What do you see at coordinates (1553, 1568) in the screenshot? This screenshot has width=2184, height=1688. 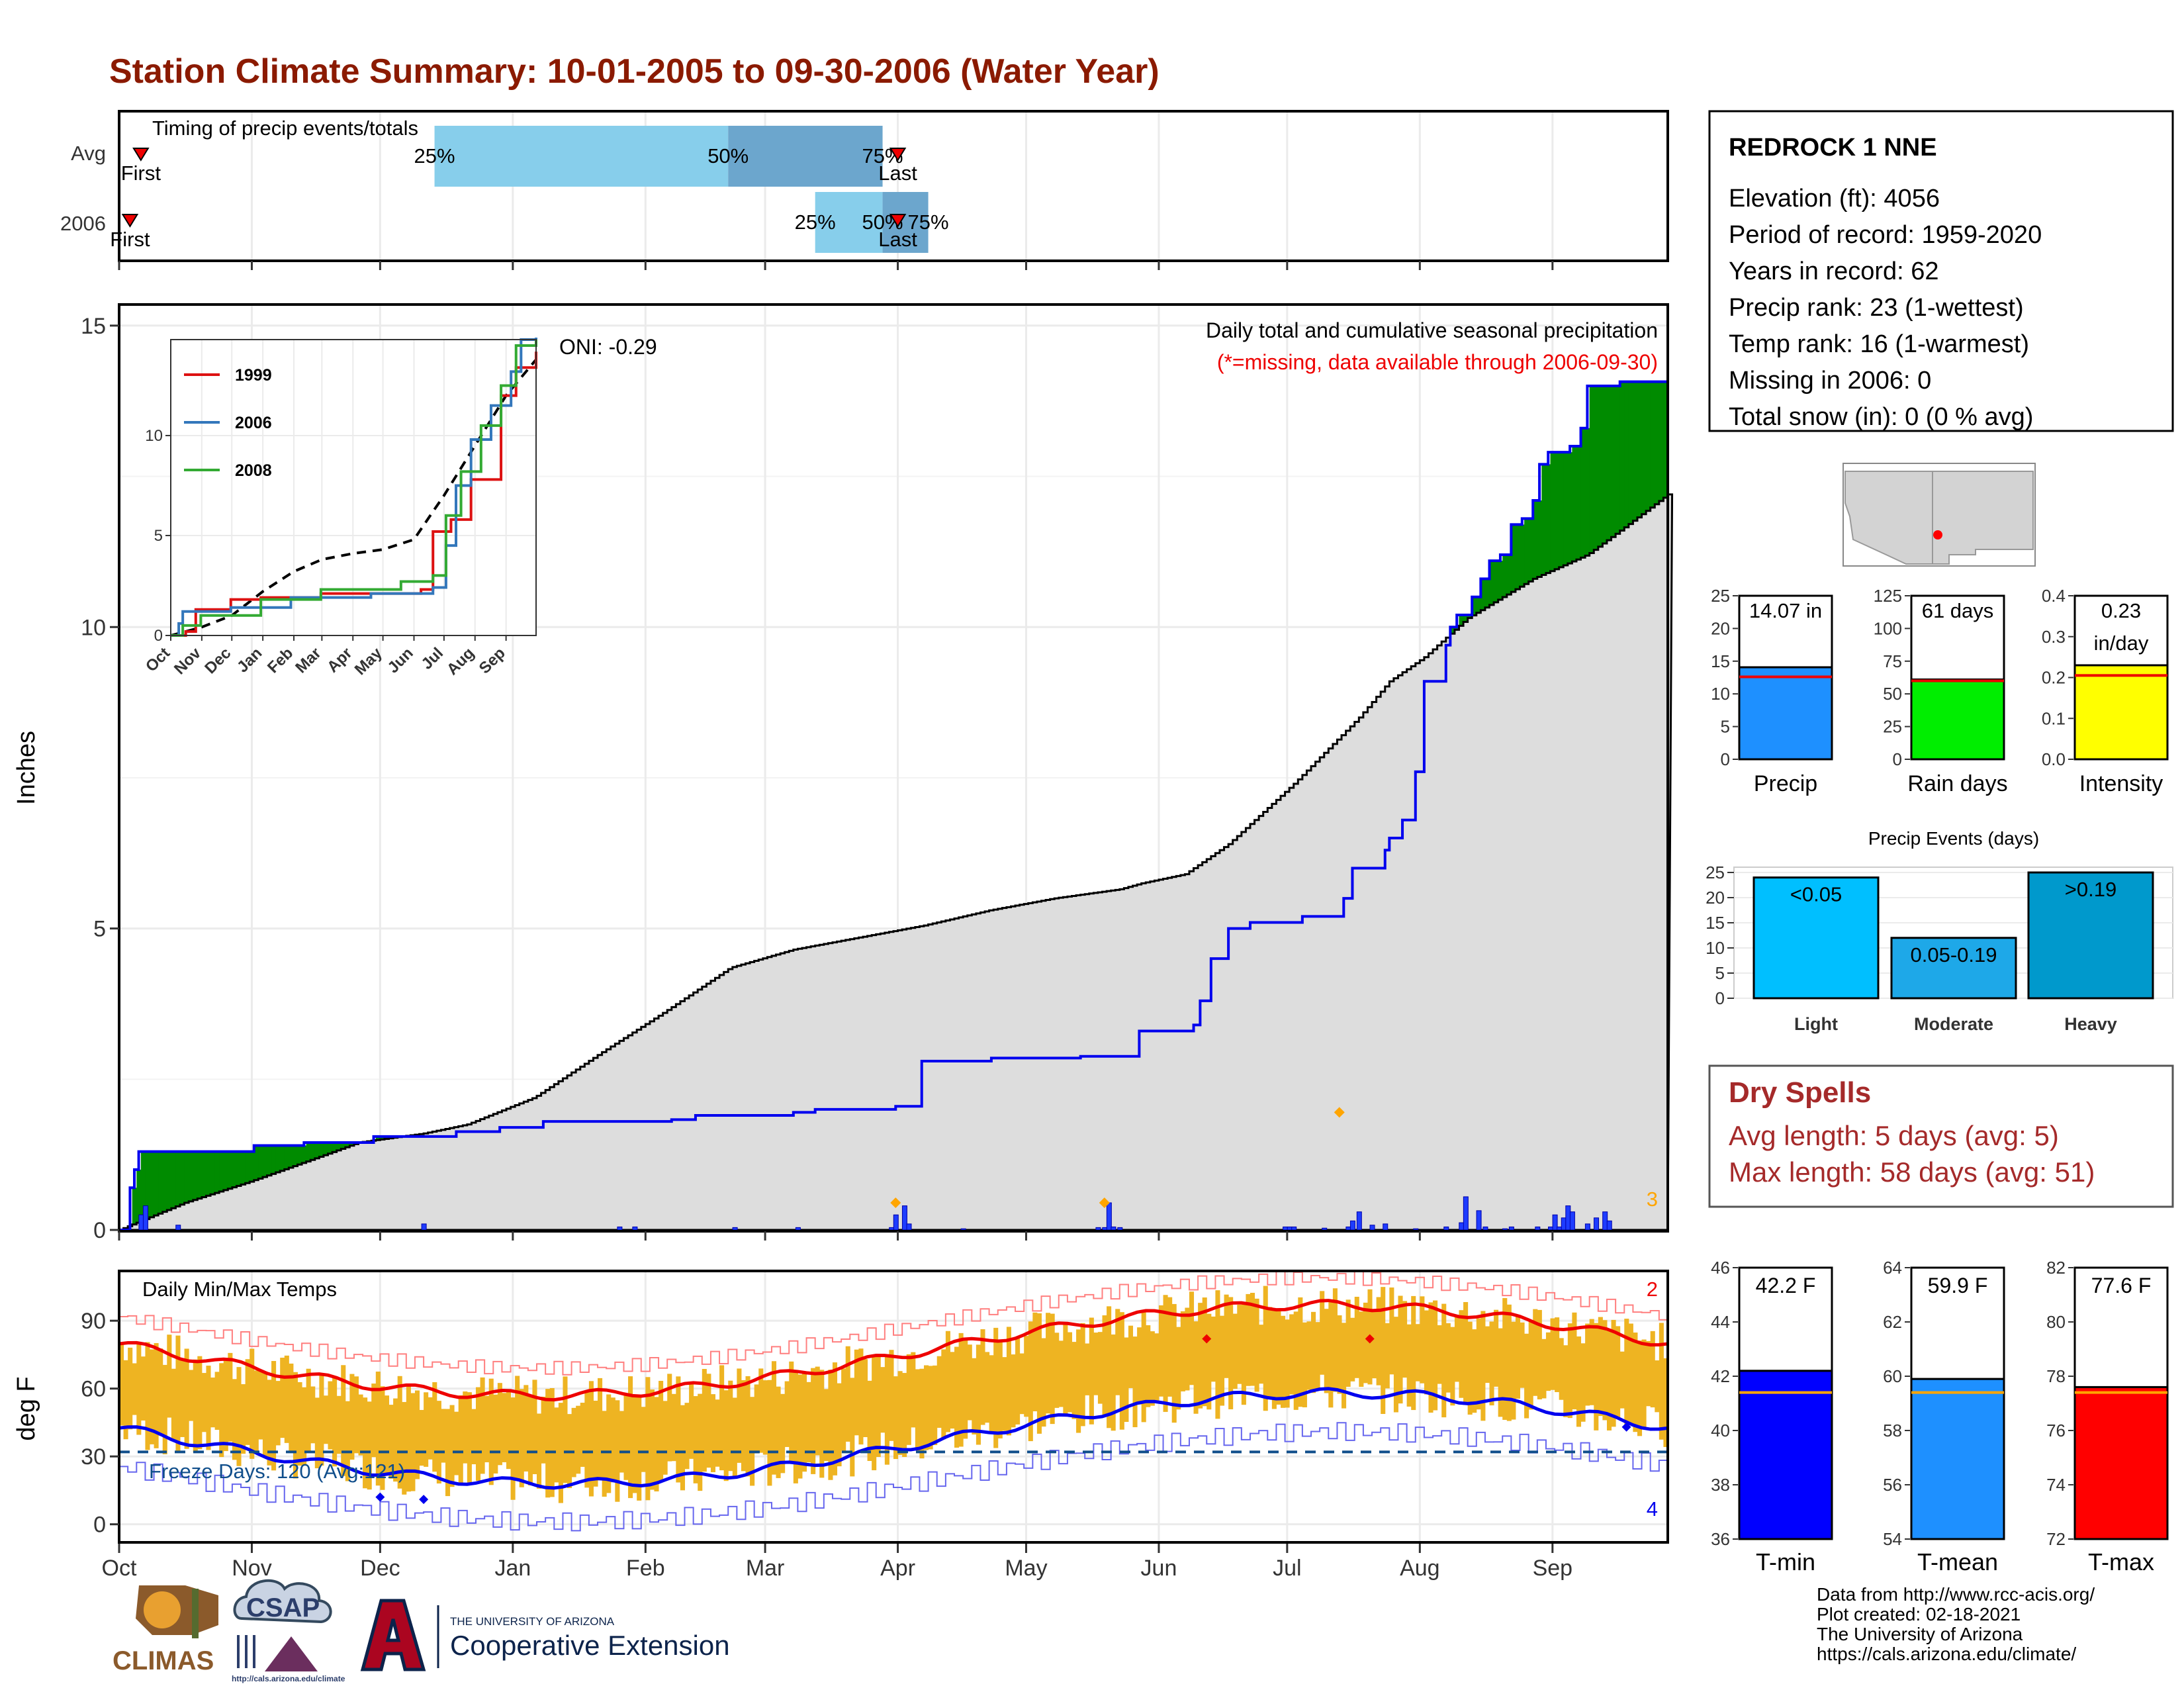 I see `month-tick-label: Sep` at bounding box center [1553, 1568].